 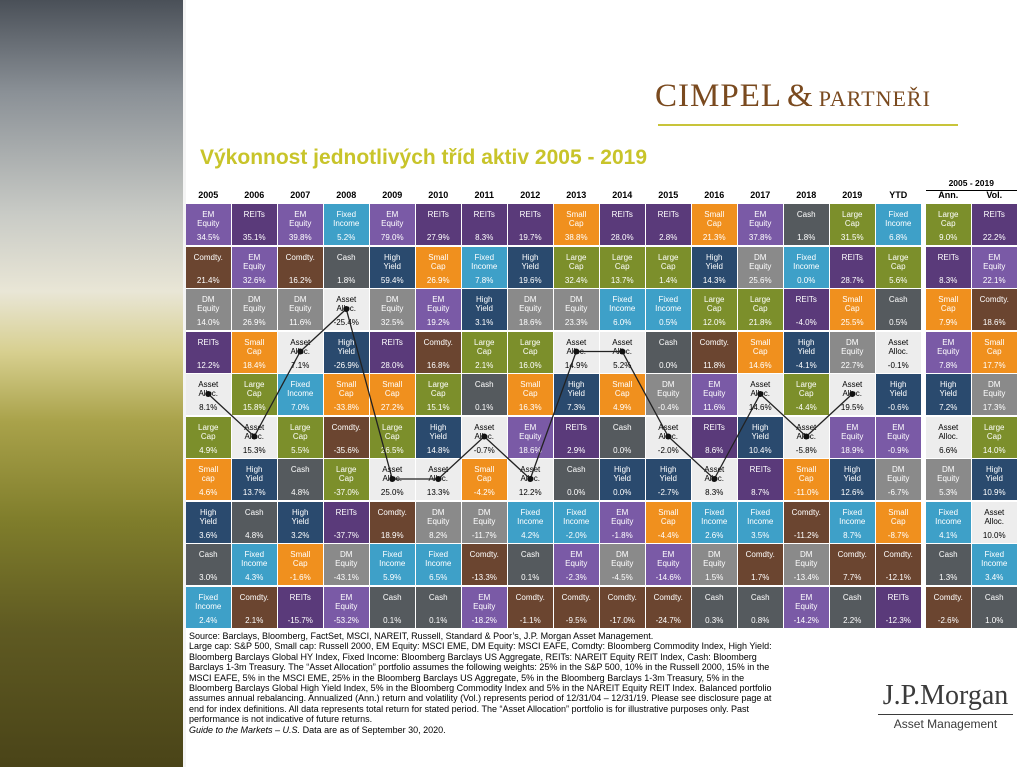 I want to click on table-cell: Small Cap -4.4%, so click(x=668, y=522).